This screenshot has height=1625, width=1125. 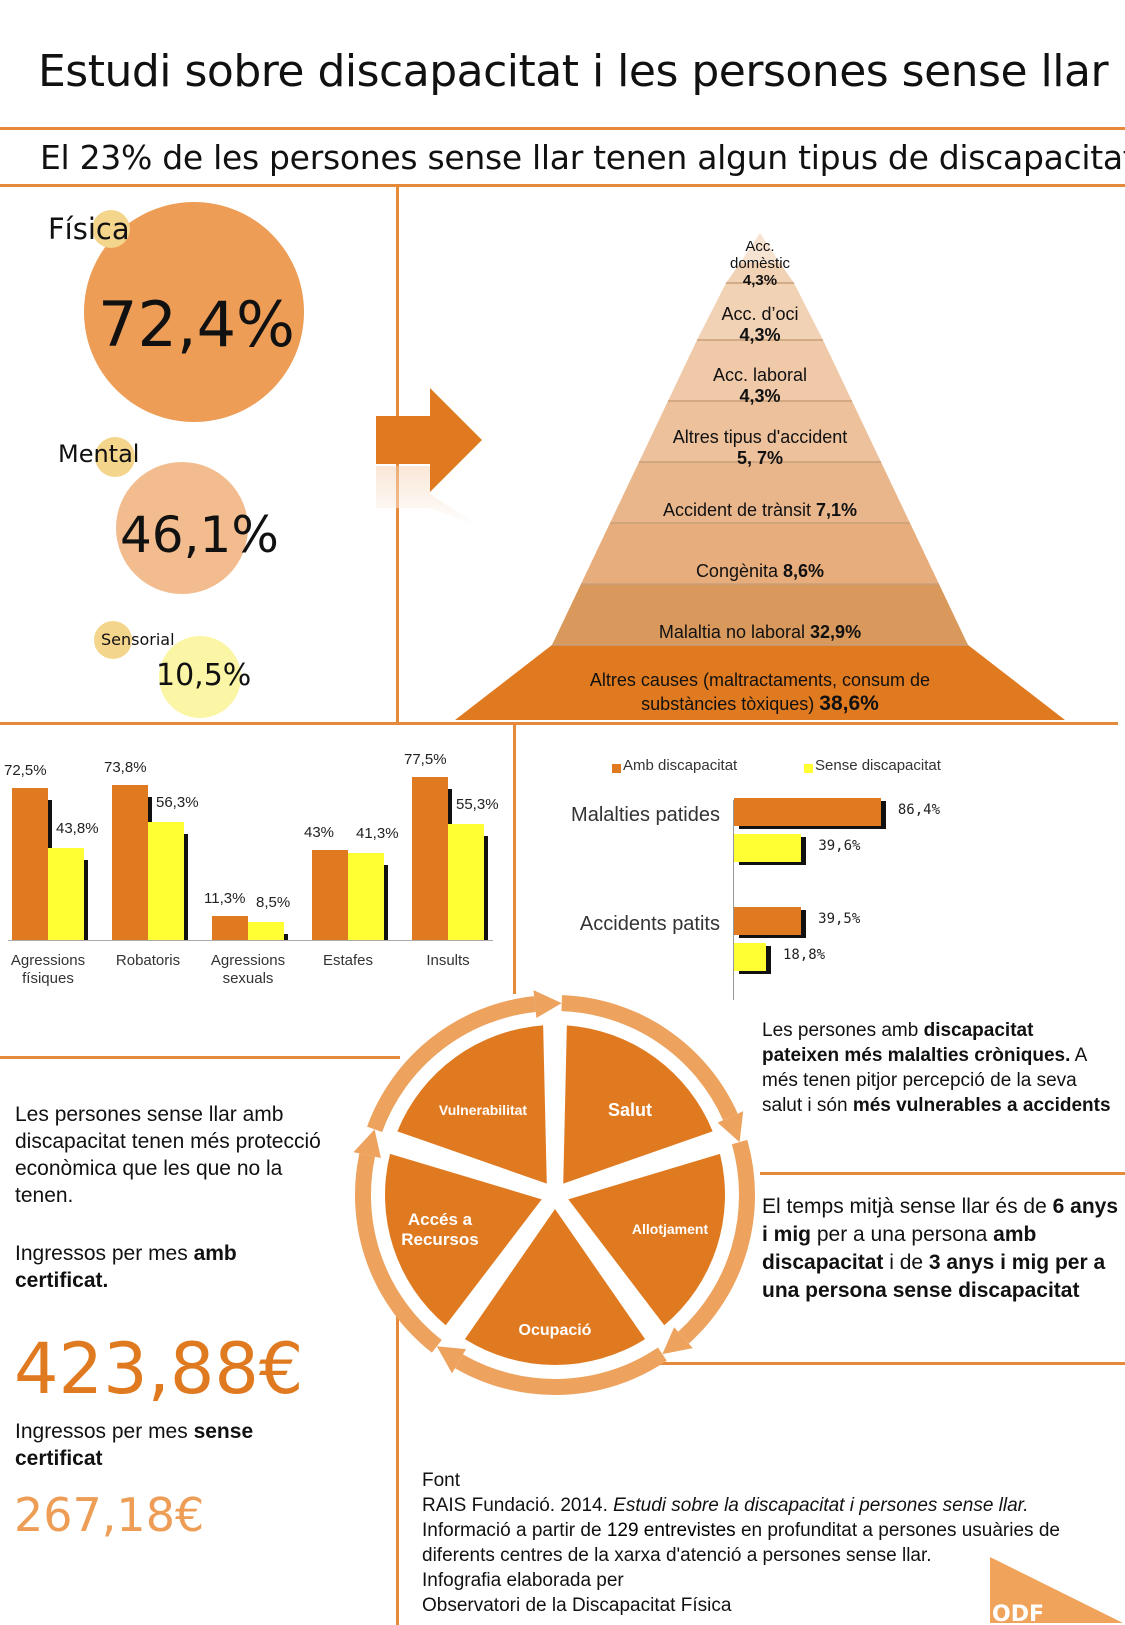 What do you see at coordinates (111, 229) in the screenshot?
I see `label-dot` at bounding box center [111, 229].